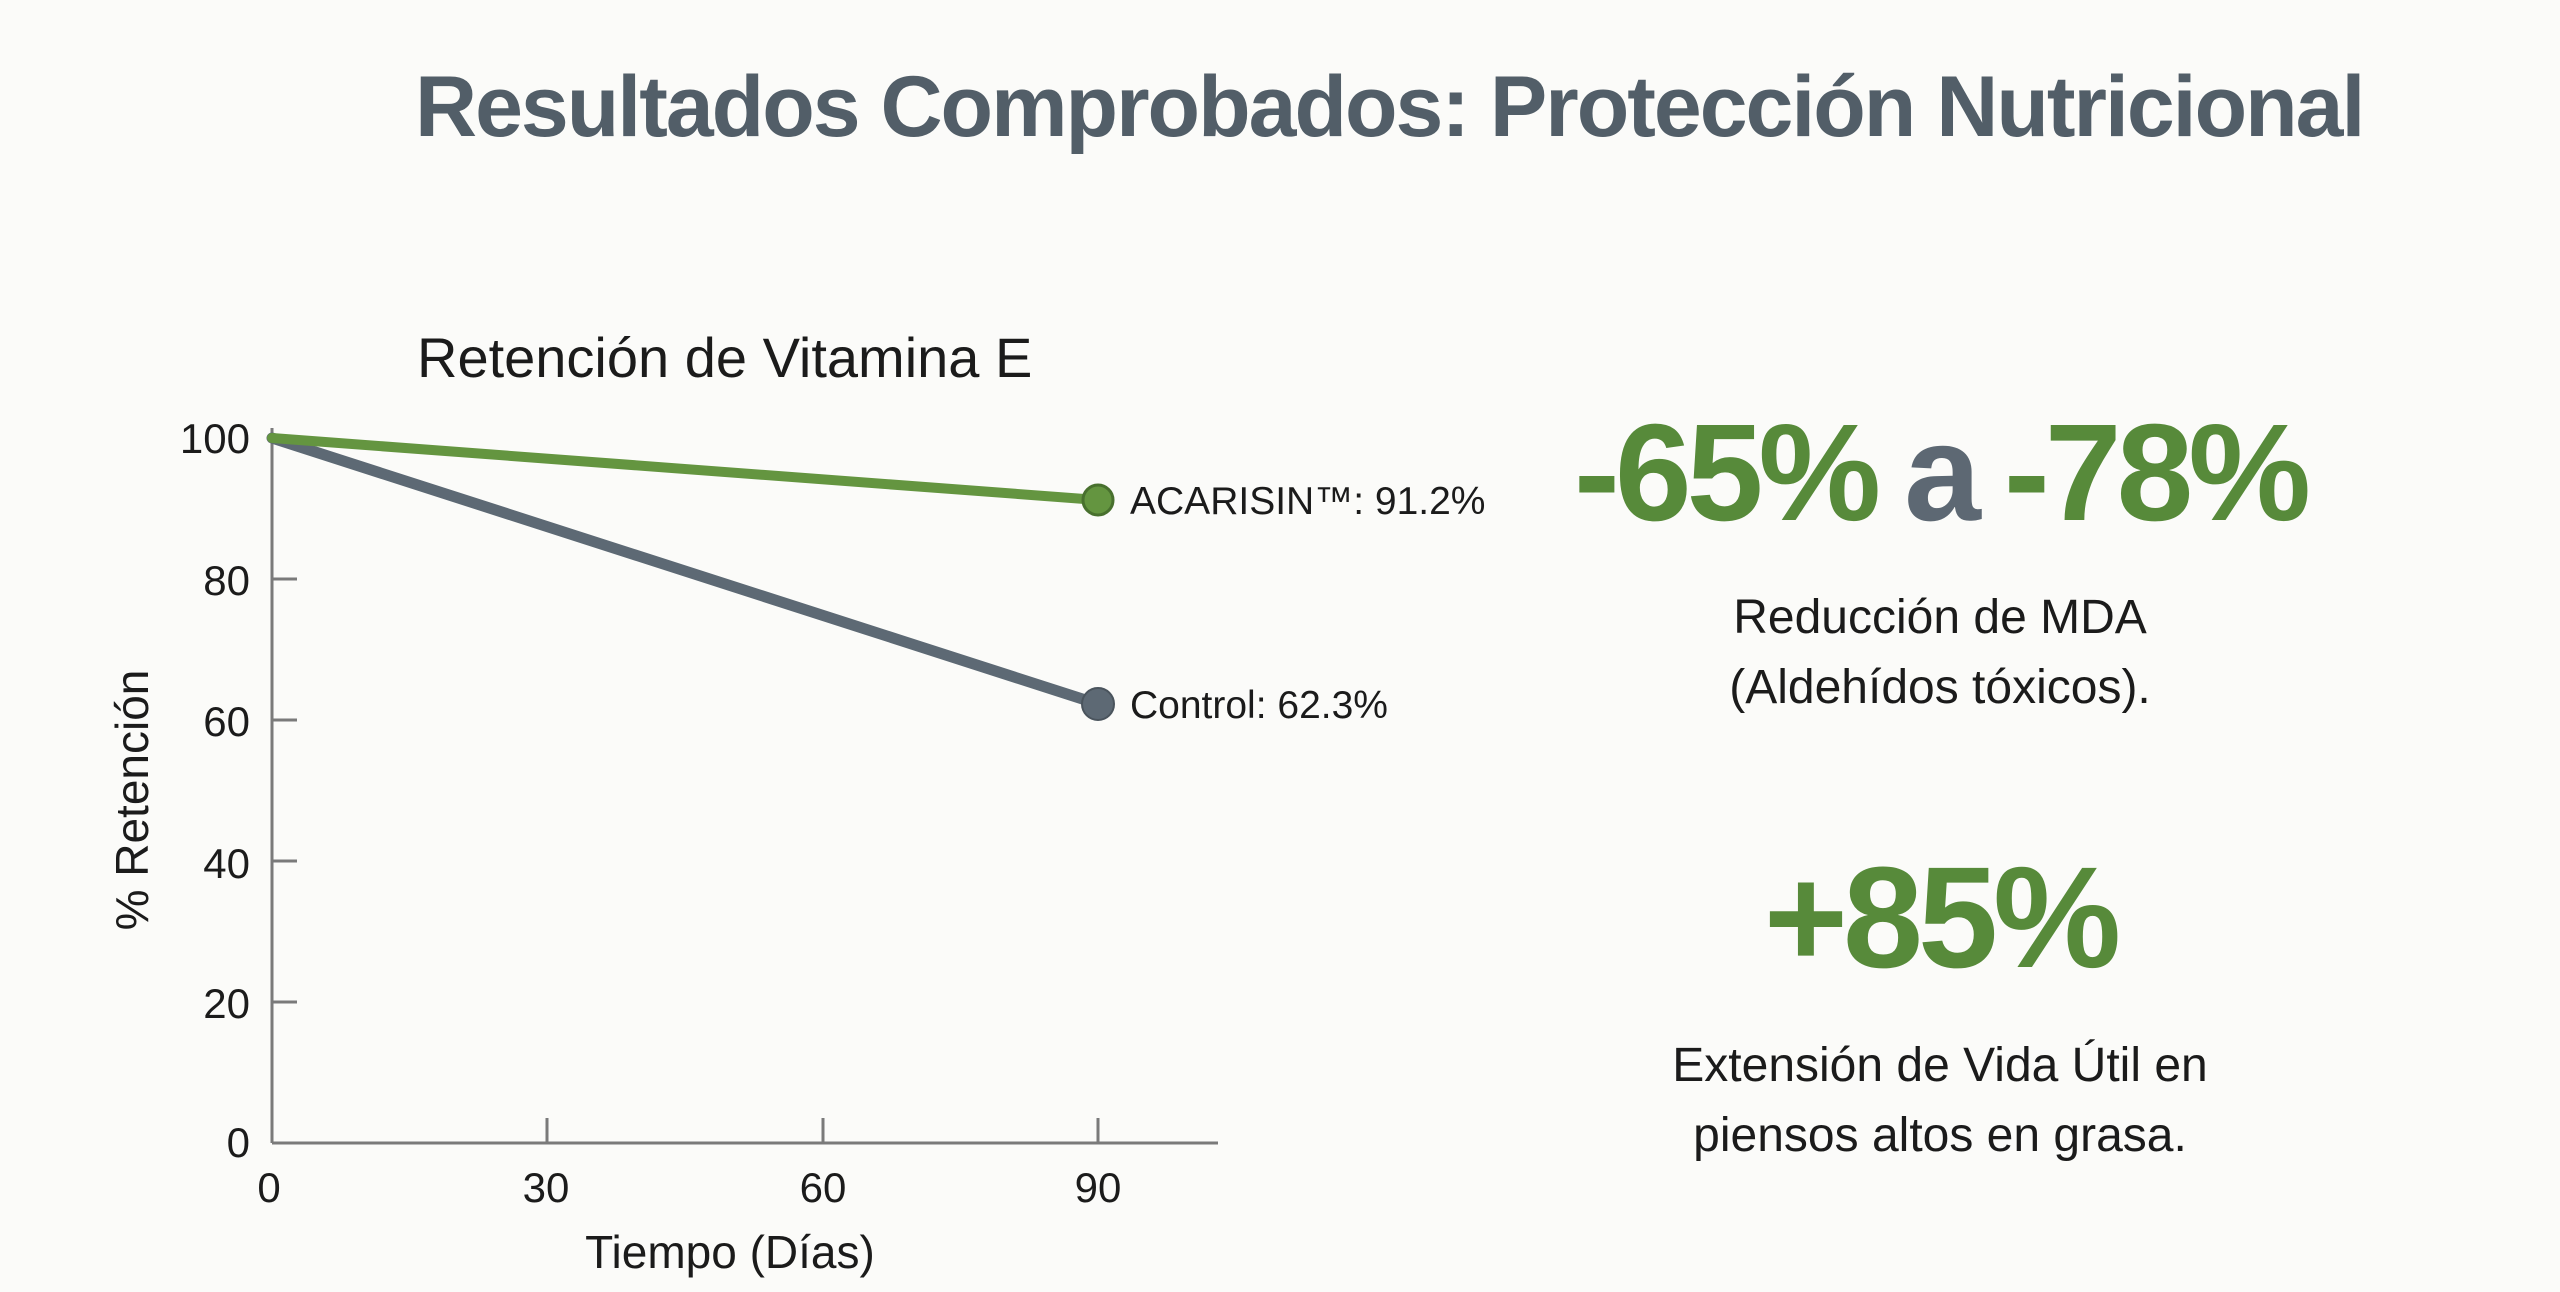 The width and height of the screenshot is (2560, 1292). What do you see at coordinates (1727, 473) in the screenshot?
I see `mda-value-from: -65%` at bounding box center [1727, 473].